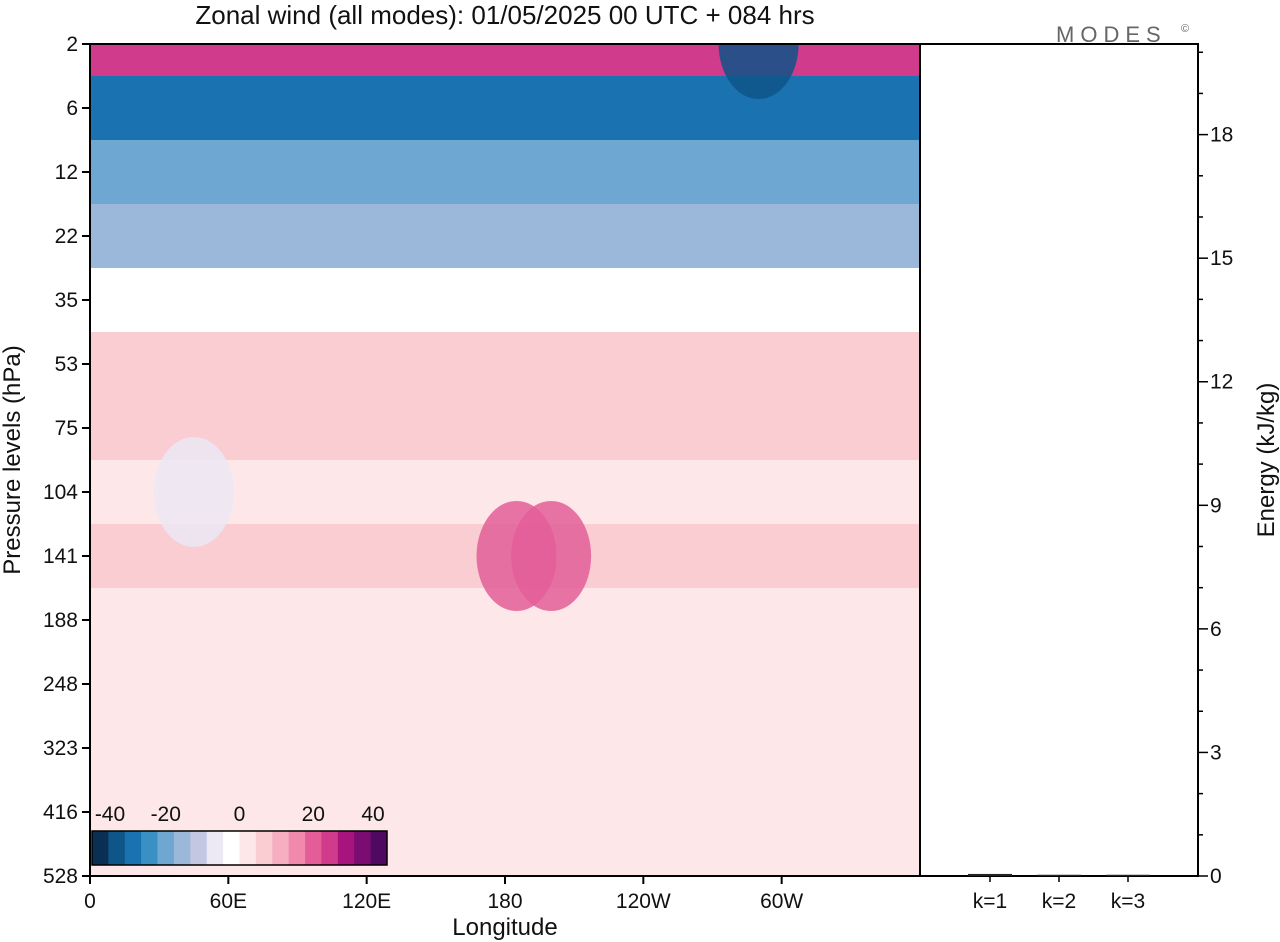 This screenshot has height=942, width=1280. I want to click on y-tick-label: 104, so click(60, 492).